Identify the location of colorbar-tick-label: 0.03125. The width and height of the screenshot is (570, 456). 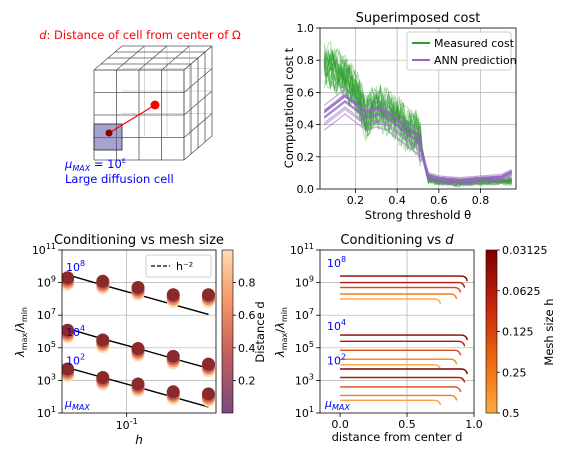
(525, 250).